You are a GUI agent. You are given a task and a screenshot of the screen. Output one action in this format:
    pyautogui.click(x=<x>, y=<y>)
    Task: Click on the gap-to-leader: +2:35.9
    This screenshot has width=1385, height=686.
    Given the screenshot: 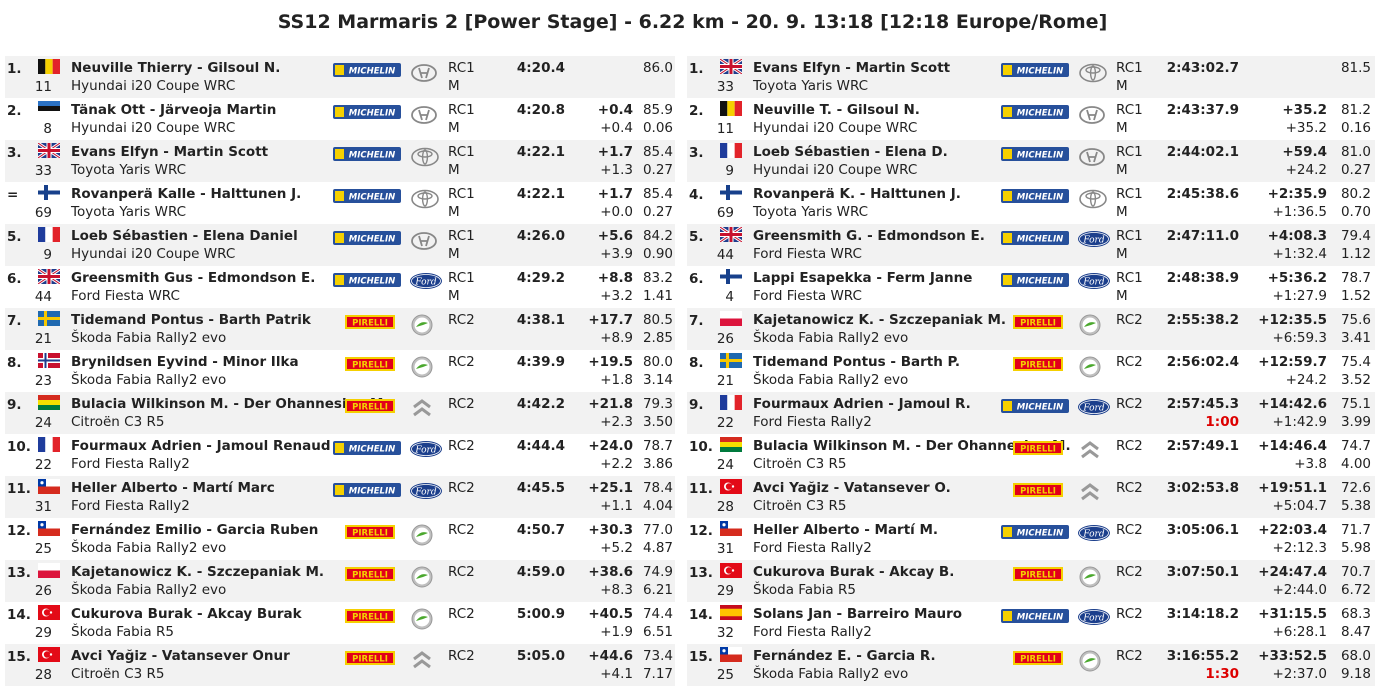 What is the action you would take?
    pyautogui.click(x=1297, y=194)
    